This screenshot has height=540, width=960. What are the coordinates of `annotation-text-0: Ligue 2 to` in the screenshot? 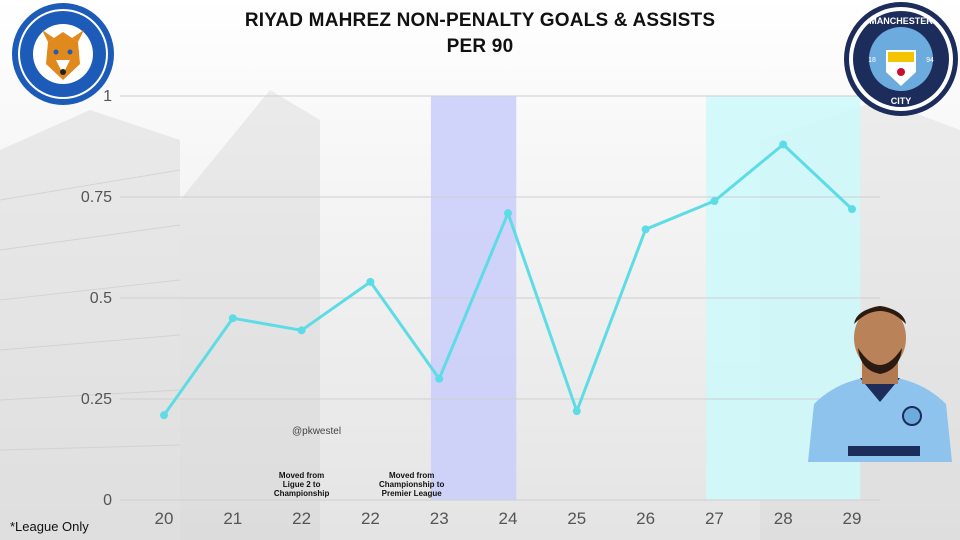 It's located at (302, 484).